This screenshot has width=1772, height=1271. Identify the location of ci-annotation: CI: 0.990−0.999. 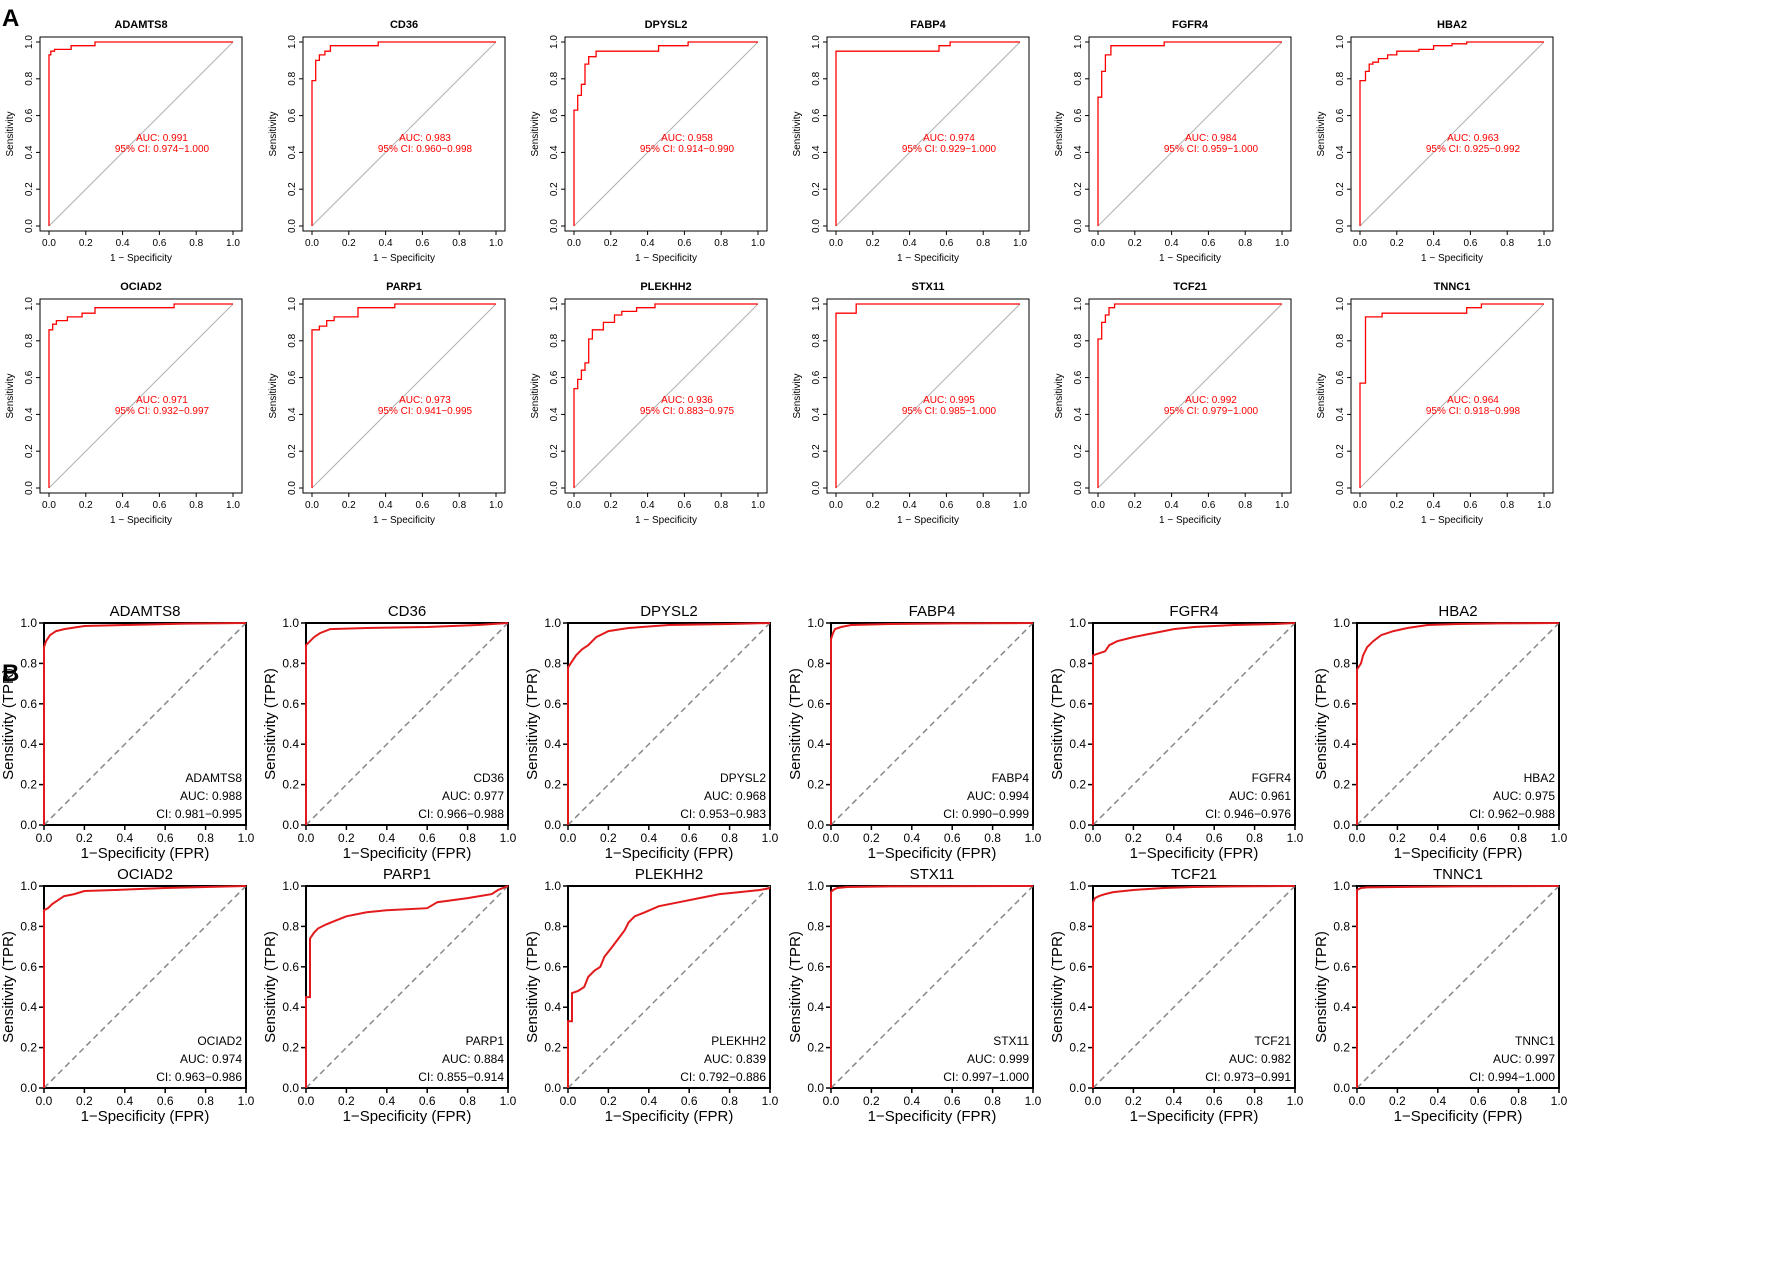
(986, 814).